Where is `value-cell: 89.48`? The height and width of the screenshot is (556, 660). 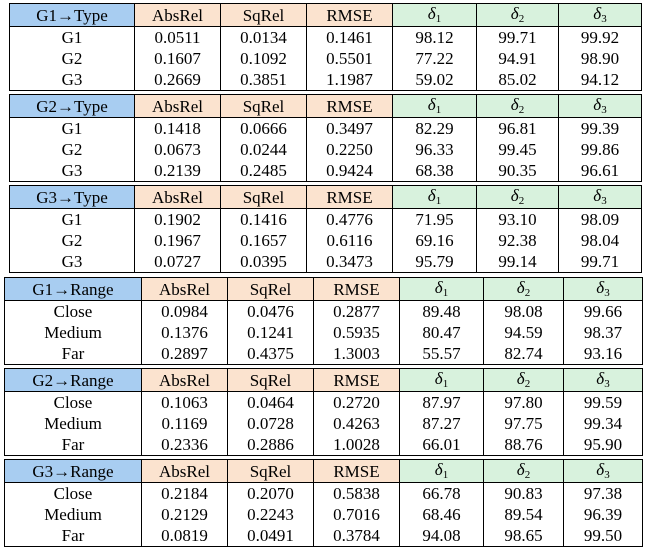 value-cell: 89.48 is located at coordinates (441, 311).